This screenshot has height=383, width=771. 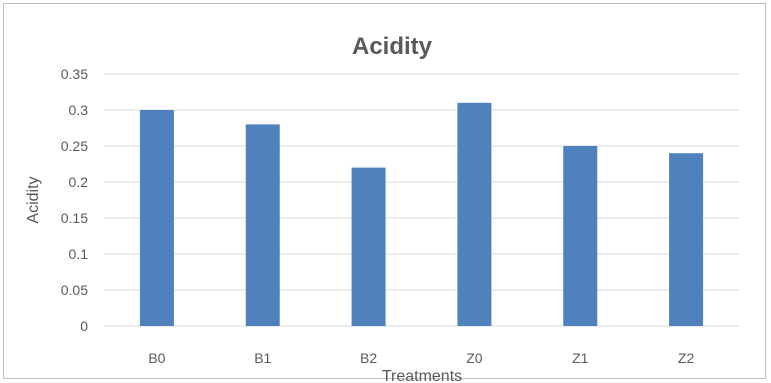 What do you see at coordinates (84, 326) in the screenshot?
I see `y-tick-label: 0` at bounding box center [84, 326].